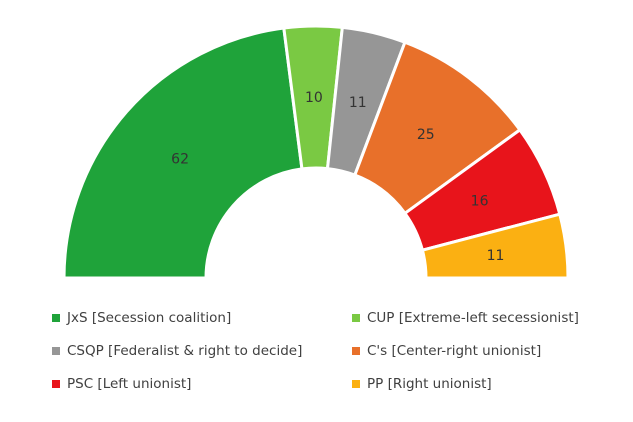 The image size is (633, 422). I want to click on legend-label-cs: C's [Center-right unionist], so click(454, 351).